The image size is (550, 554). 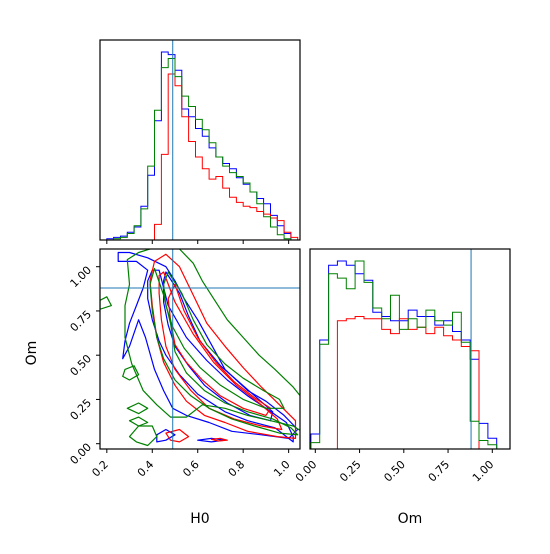 I want to click on xlabel-om: Om, so click(x=410, y=519).